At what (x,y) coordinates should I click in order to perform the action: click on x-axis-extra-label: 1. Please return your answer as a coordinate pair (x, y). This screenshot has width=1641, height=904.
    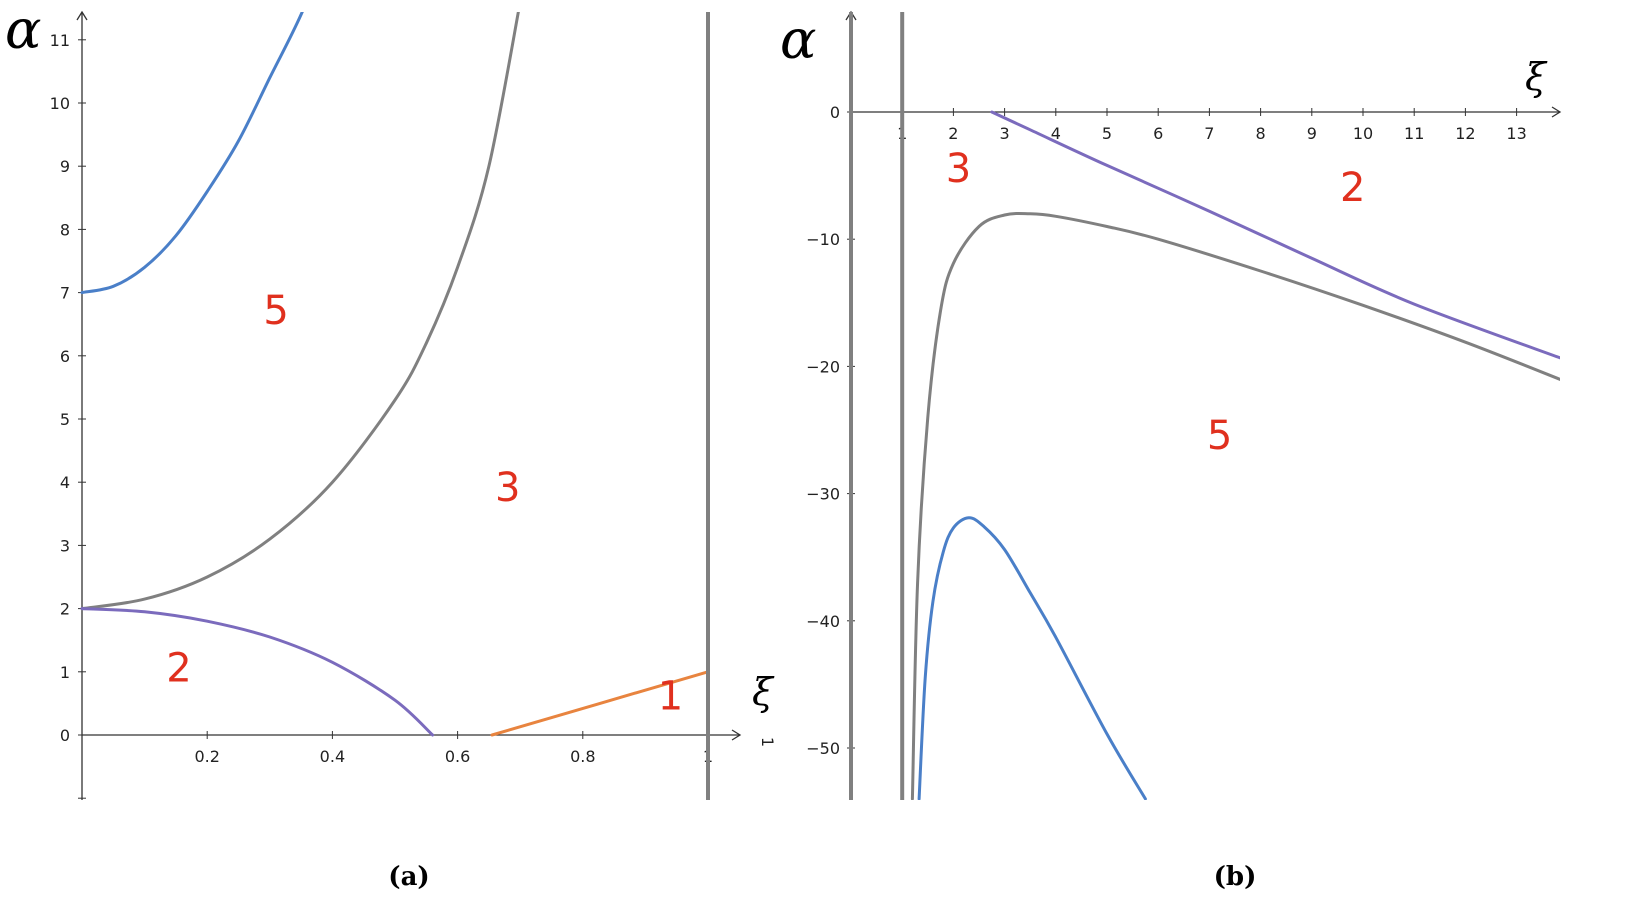
    Looking at the image, I should click on (767, 742).